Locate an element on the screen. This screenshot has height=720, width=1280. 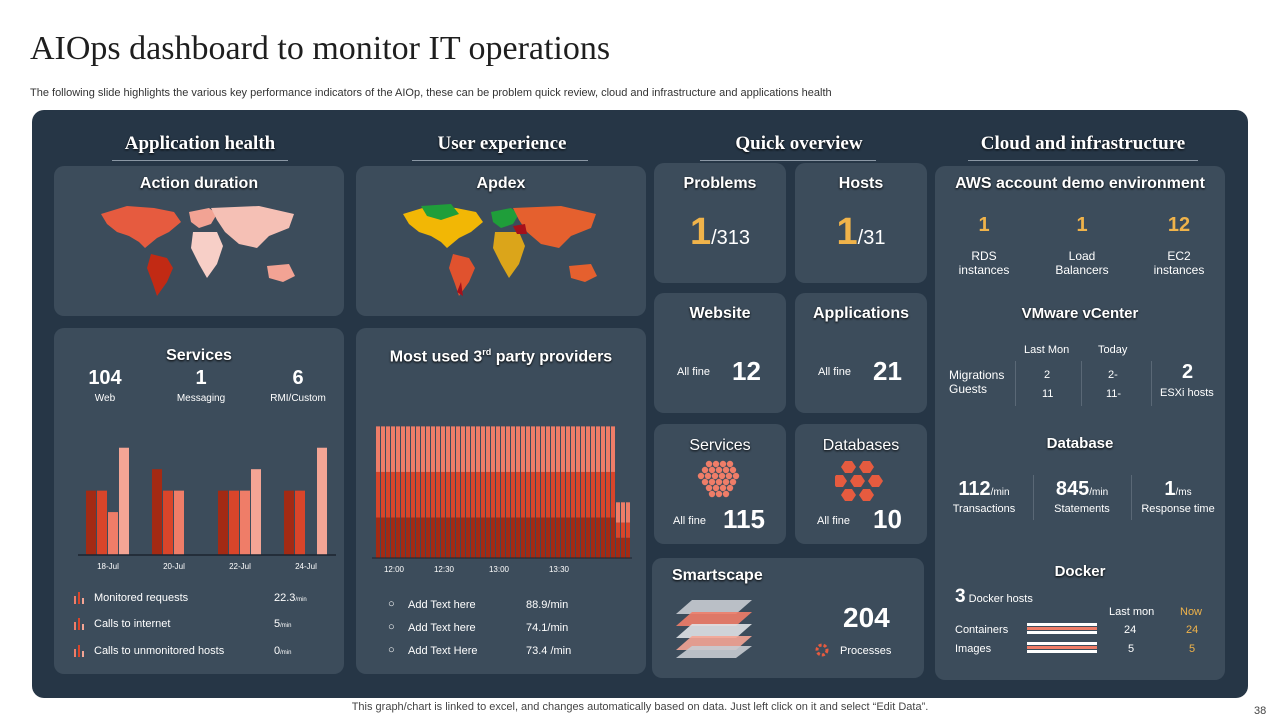
metric-unit: /min is located at coordinates (301, 600).